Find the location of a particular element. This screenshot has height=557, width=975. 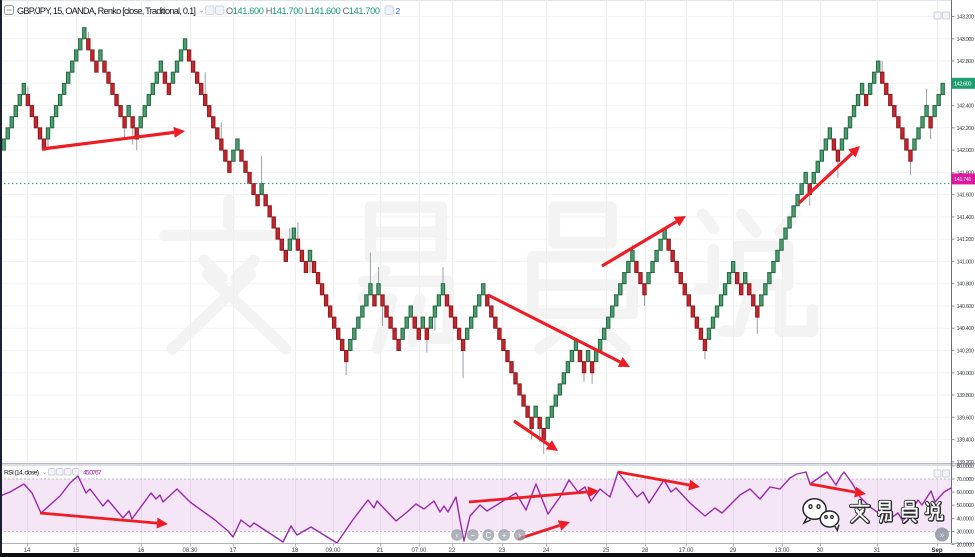

svg-text: 23 is located at coordinates (502, 551).